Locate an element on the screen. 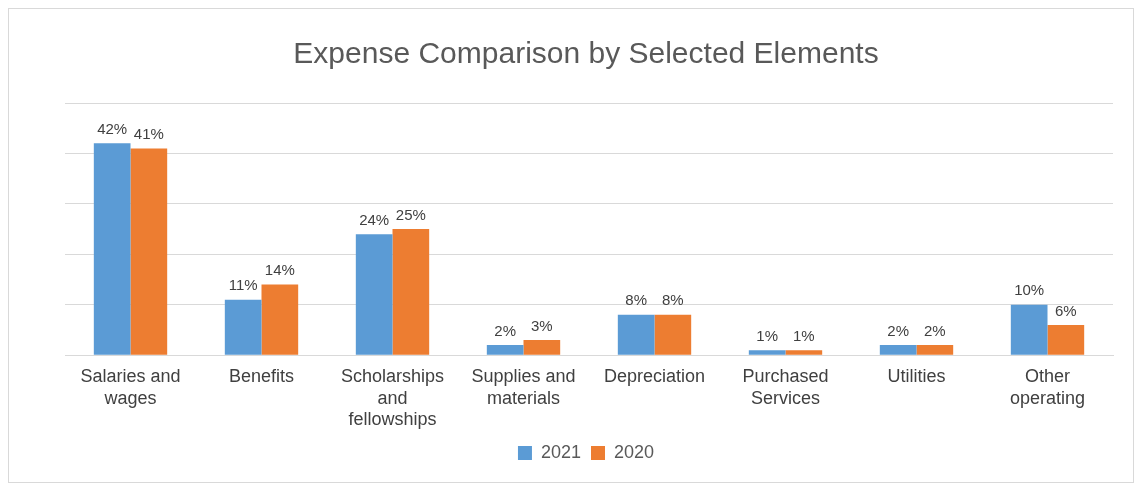 This screenshot has width=1142, height=491. x-tick-label: Benefits is located at coordinates (261, 375).